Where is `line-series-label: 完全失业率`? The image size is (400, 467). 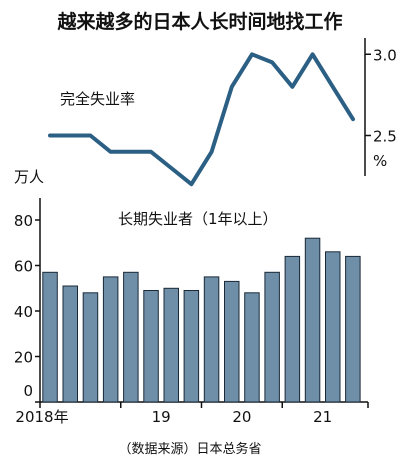
line-series-label: 完全失业率 is located at coordinates (97, 99).